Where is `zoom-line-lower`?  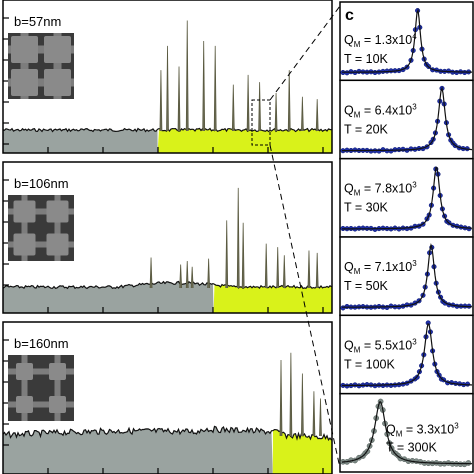
zoom-line-lower is located at coordinates (305, 306).